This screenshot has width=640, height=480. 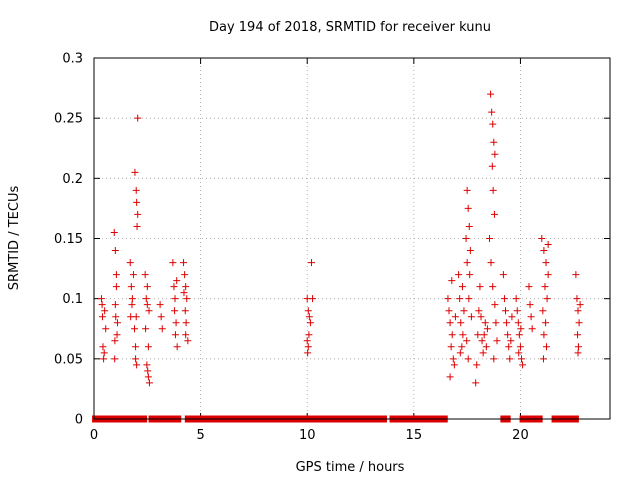 I want to click on y-axis-label: SRMTID / TECUs, so click(x=14, y=238).